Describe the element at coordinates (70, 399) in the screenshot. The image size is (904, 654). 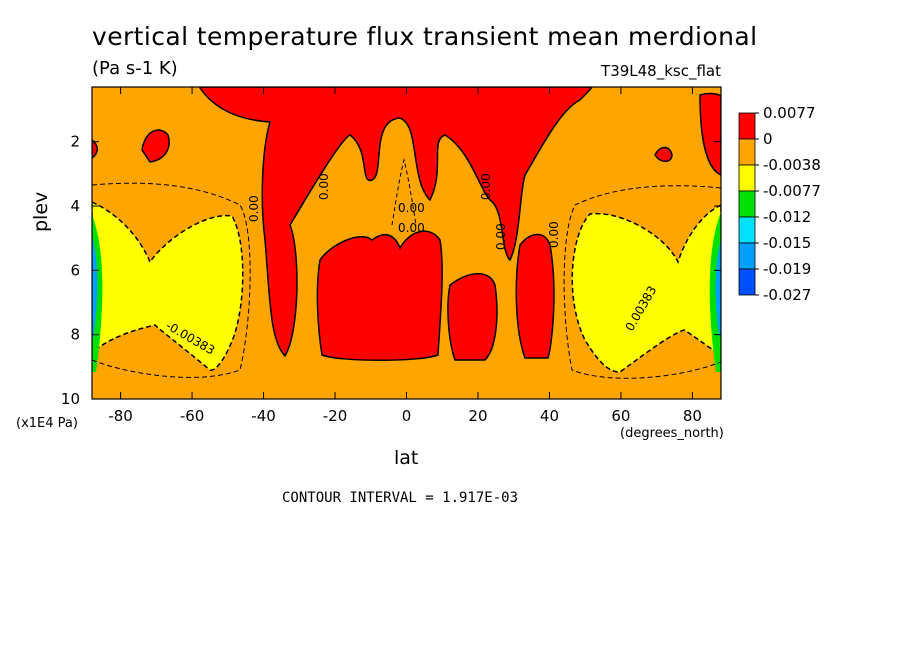
I see `y-tick-label: 10` at that location.